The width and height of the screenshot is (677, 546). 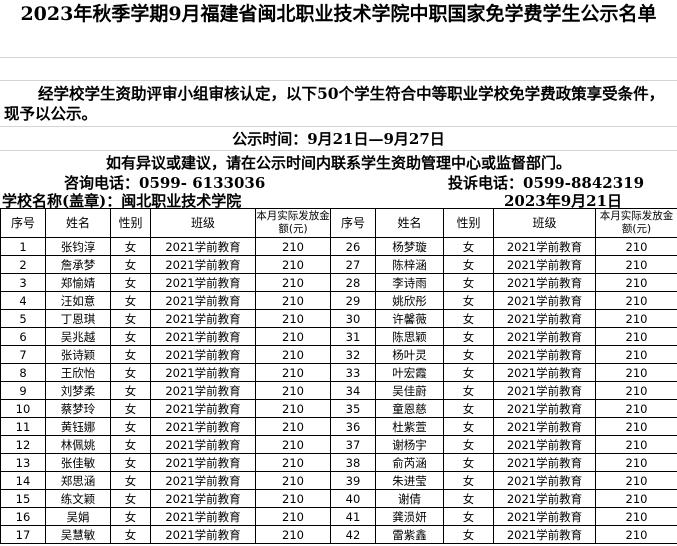 What do you see at coordinates (353, 444) in the screenshot?
I see `table-cell: 37` at bounding box center [353, 444].